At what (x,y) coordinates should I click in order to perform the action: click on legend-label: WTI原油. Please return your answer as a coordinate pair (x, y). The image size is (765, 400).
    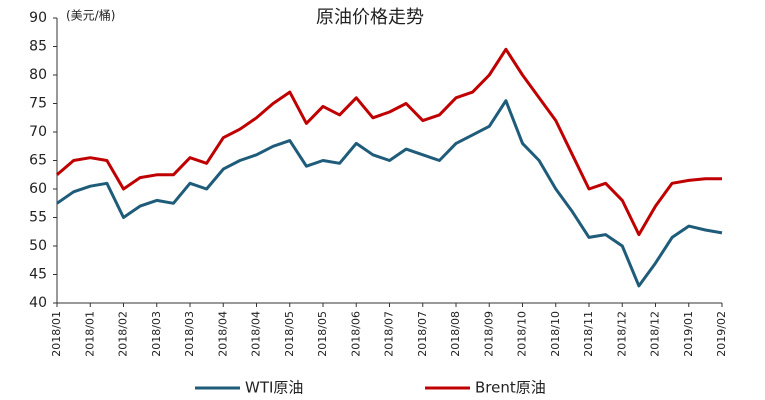
    Looking at the image, I should click on (274, 388).